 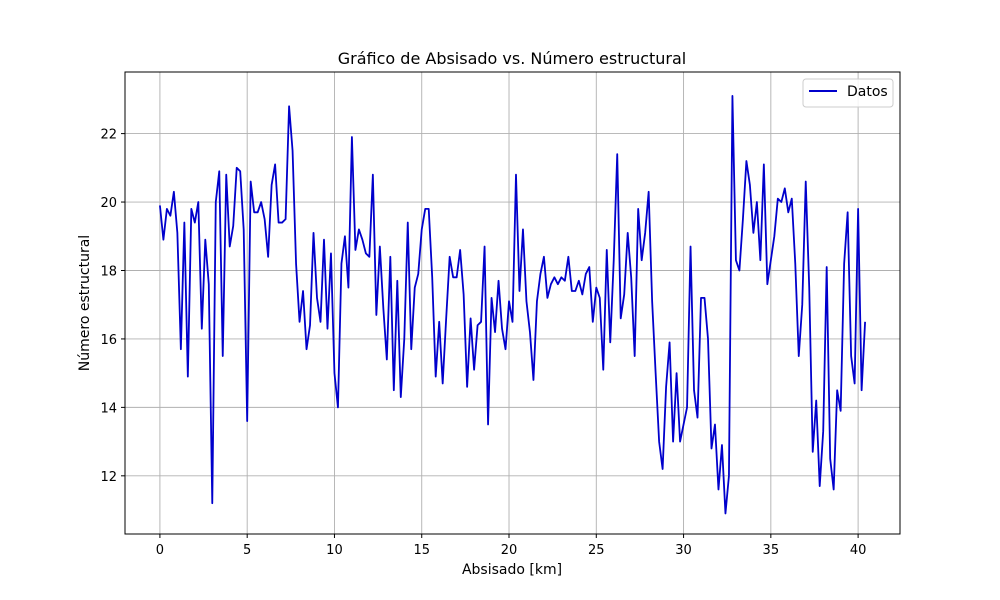 I want to click on x-tick-label: 35, so click(x=771, y=550).